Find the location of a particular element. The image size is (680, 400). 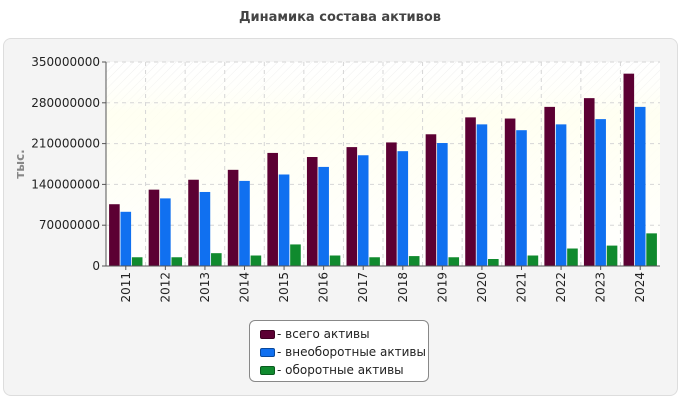

y-tick-label: 70000000 is located at coordinates (69, 225).